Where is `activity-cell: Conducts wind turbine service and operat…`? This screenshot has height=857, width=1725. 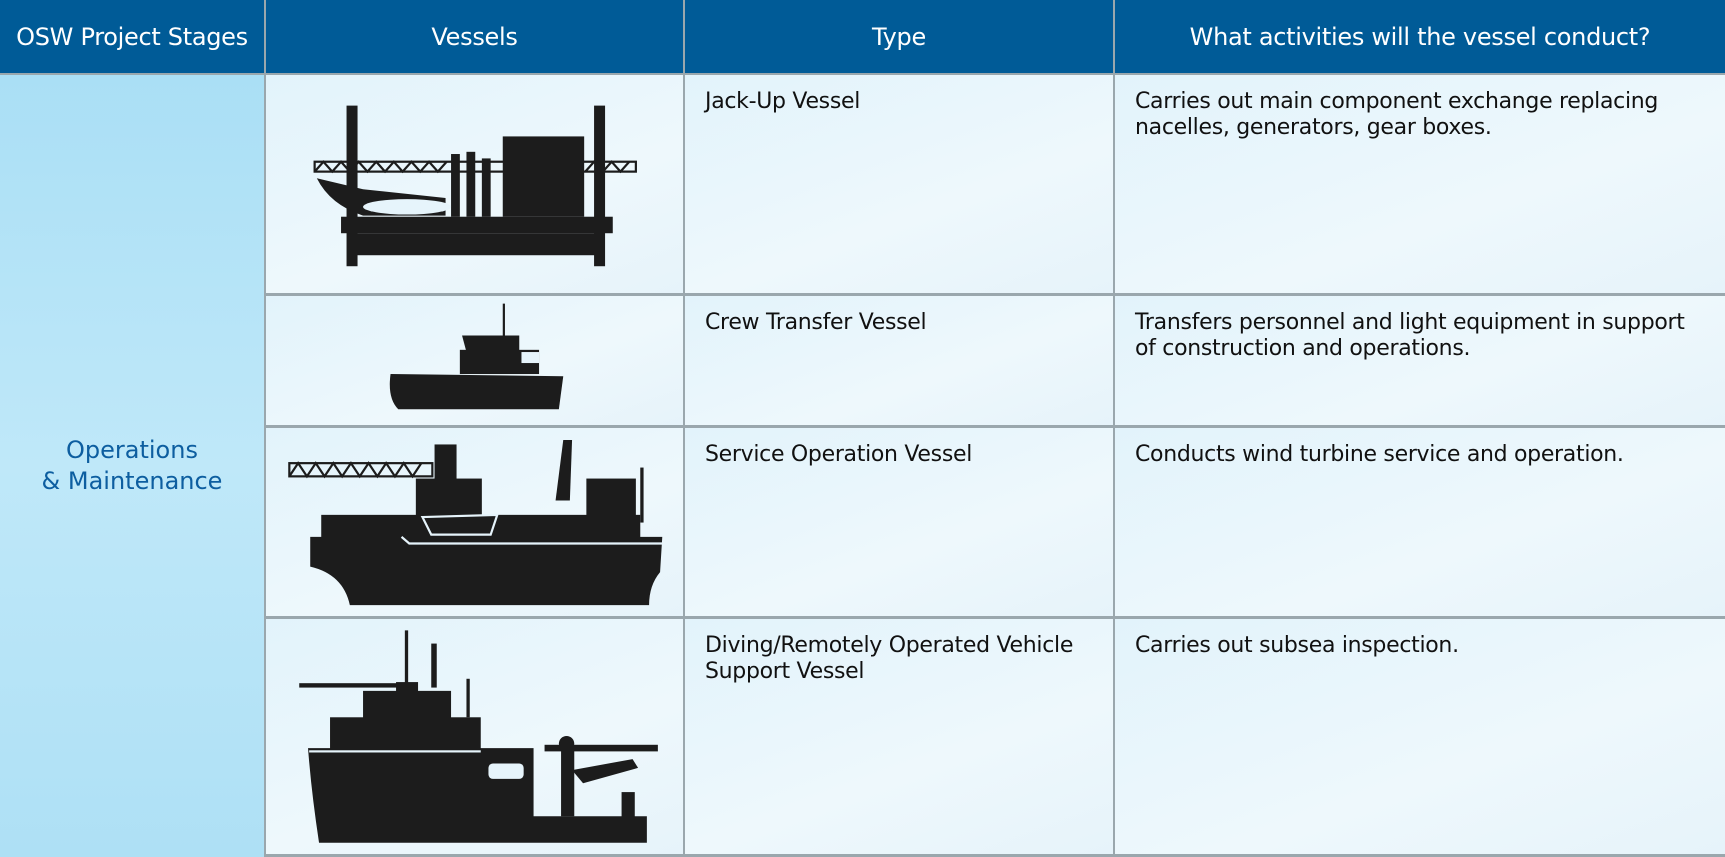 activity-cell: Conducts wind turbine service and operat… is located at coordinates (1420, 522).